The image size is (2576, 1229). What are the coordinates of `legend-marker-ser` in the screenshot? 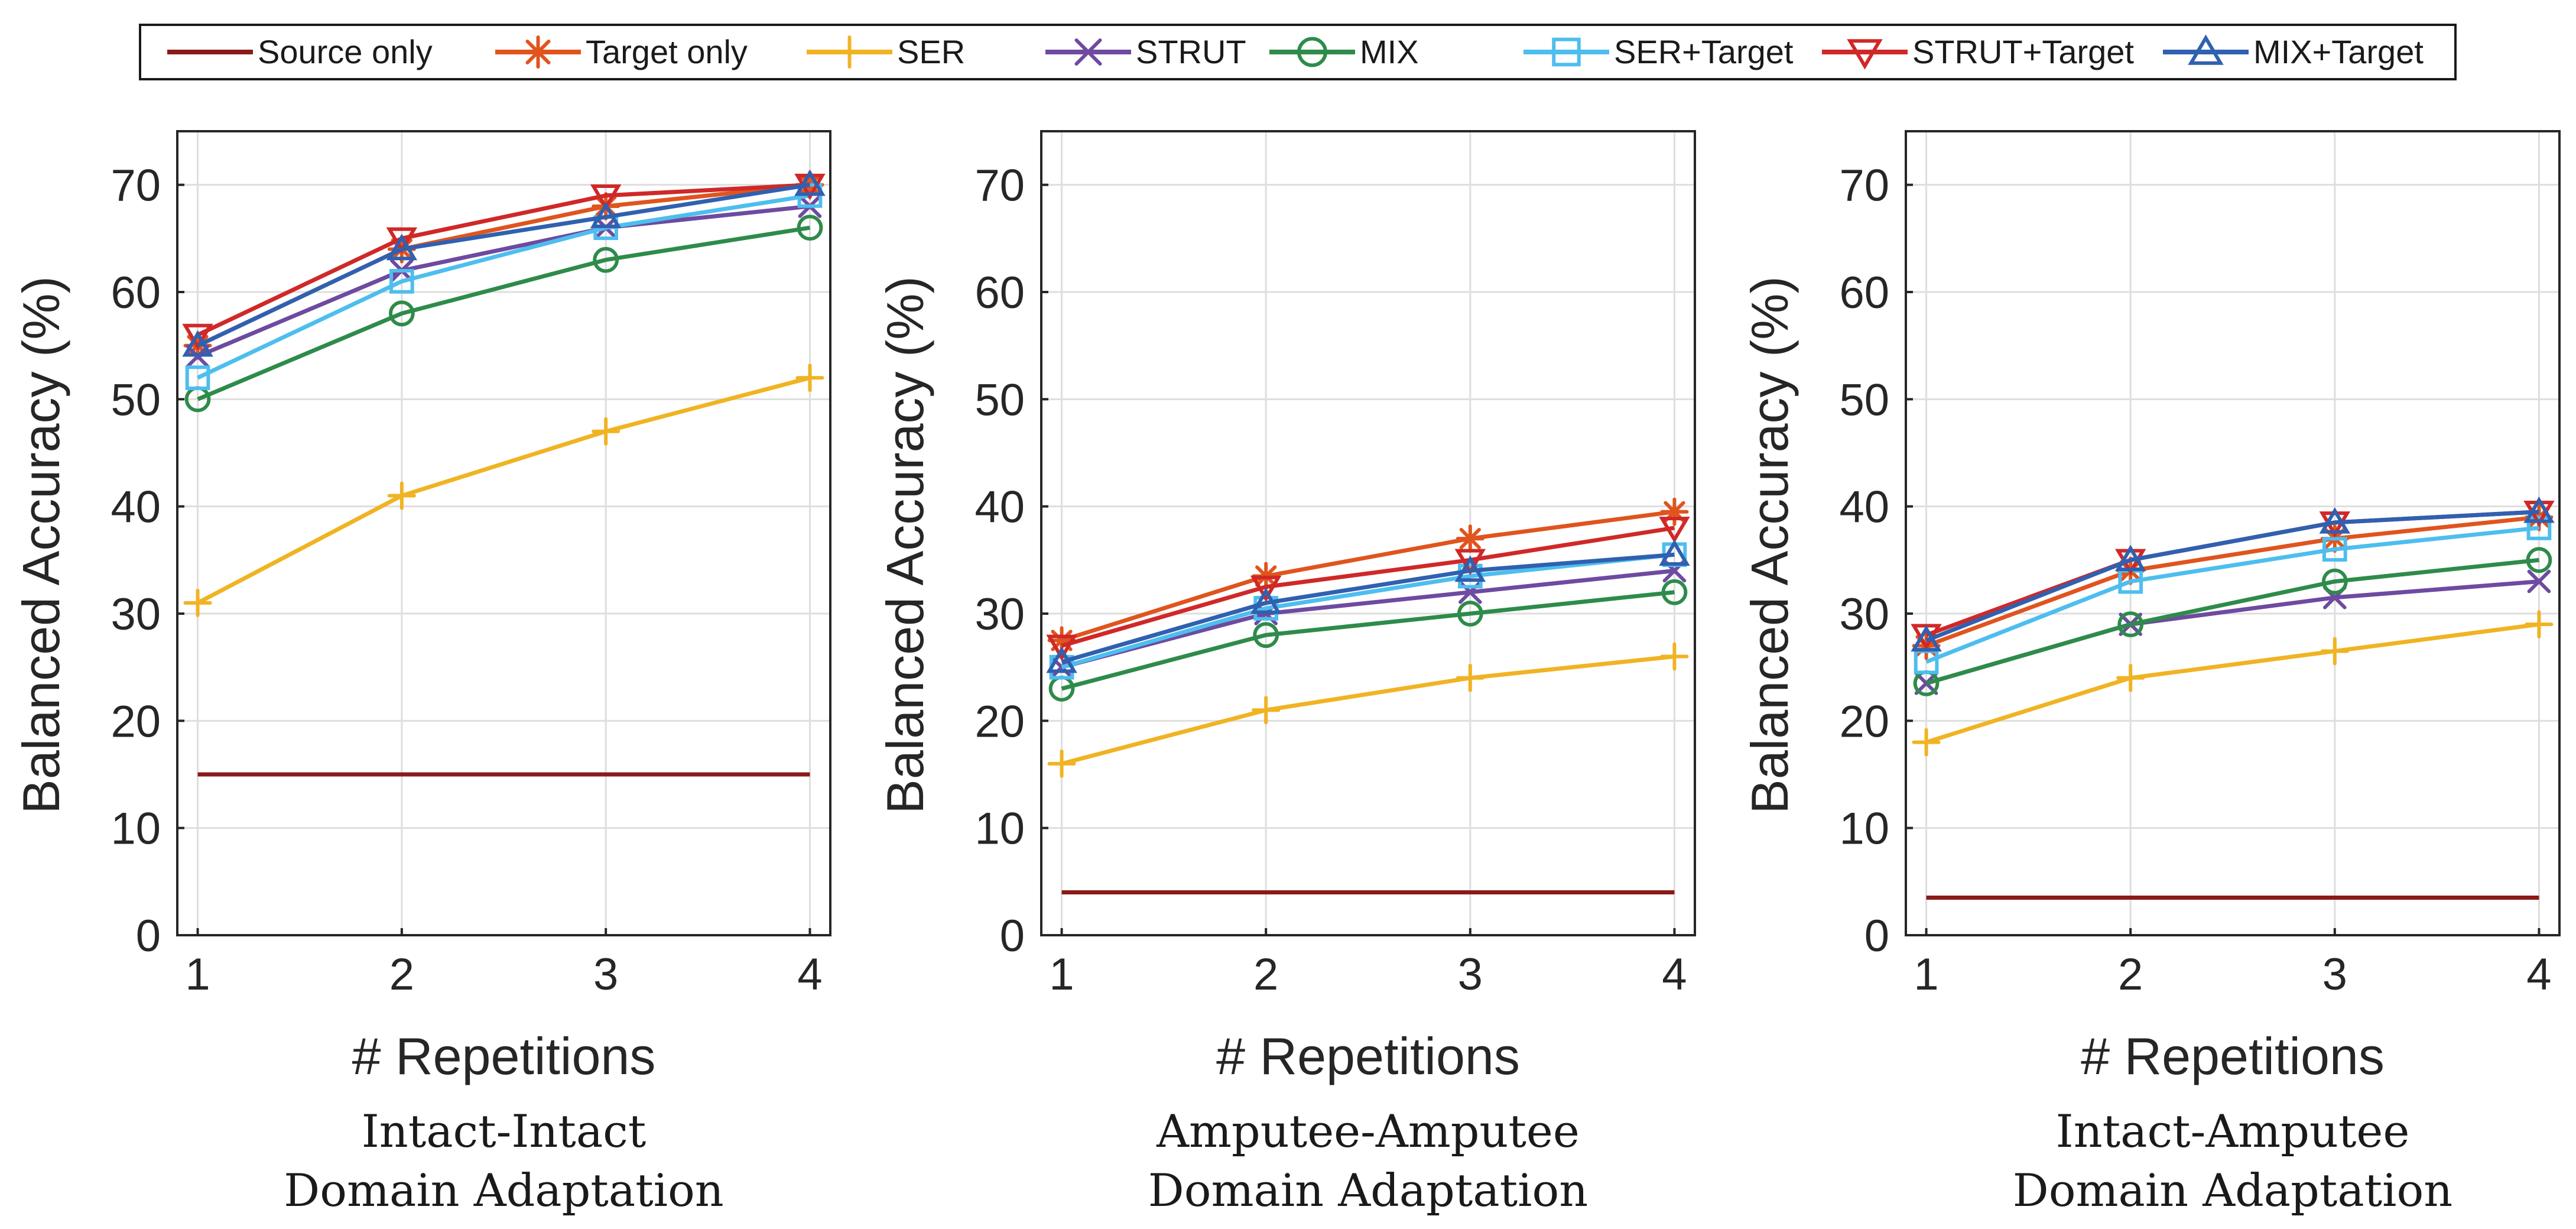 It's located at (849, 52).